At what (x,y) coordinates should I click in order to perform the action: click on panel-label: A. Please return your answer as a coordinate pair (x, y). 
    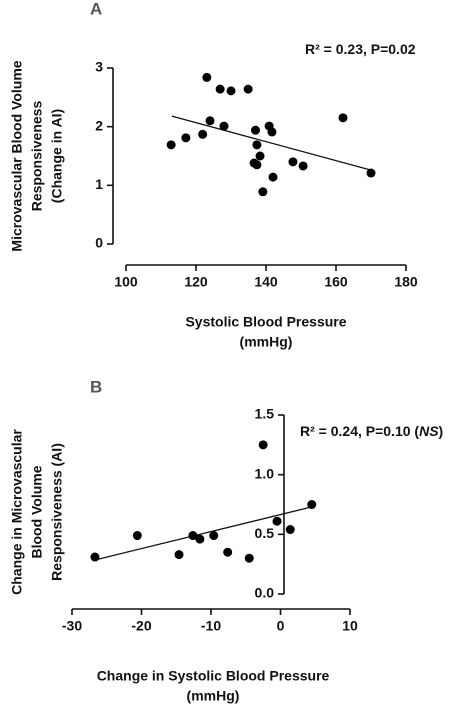
    Looking at the image, I should click on (96, 9).